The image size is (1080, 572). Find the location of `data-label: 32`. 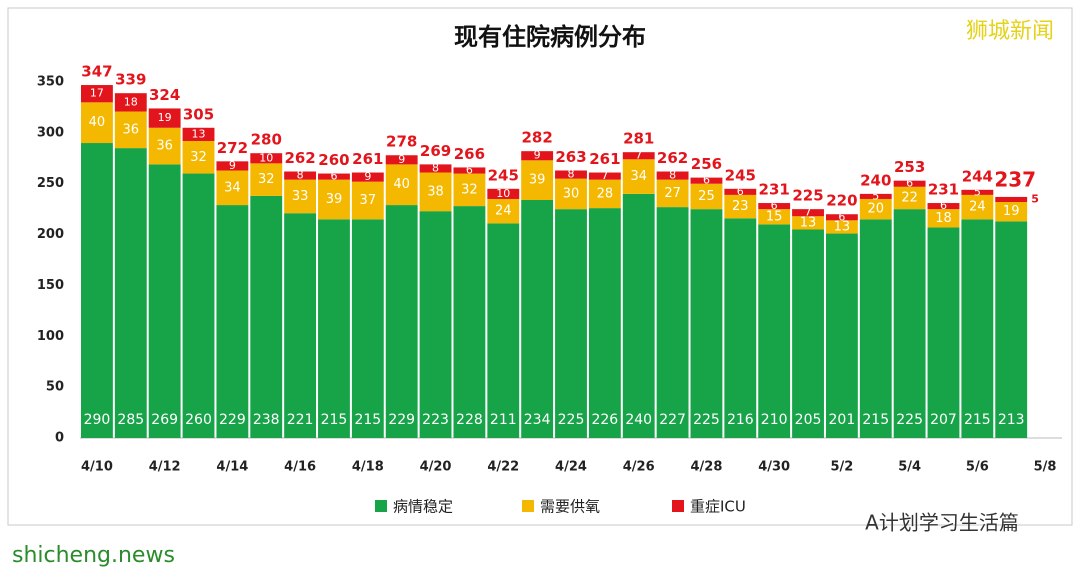

data-label: 32 is located at coordinates (469, 189).